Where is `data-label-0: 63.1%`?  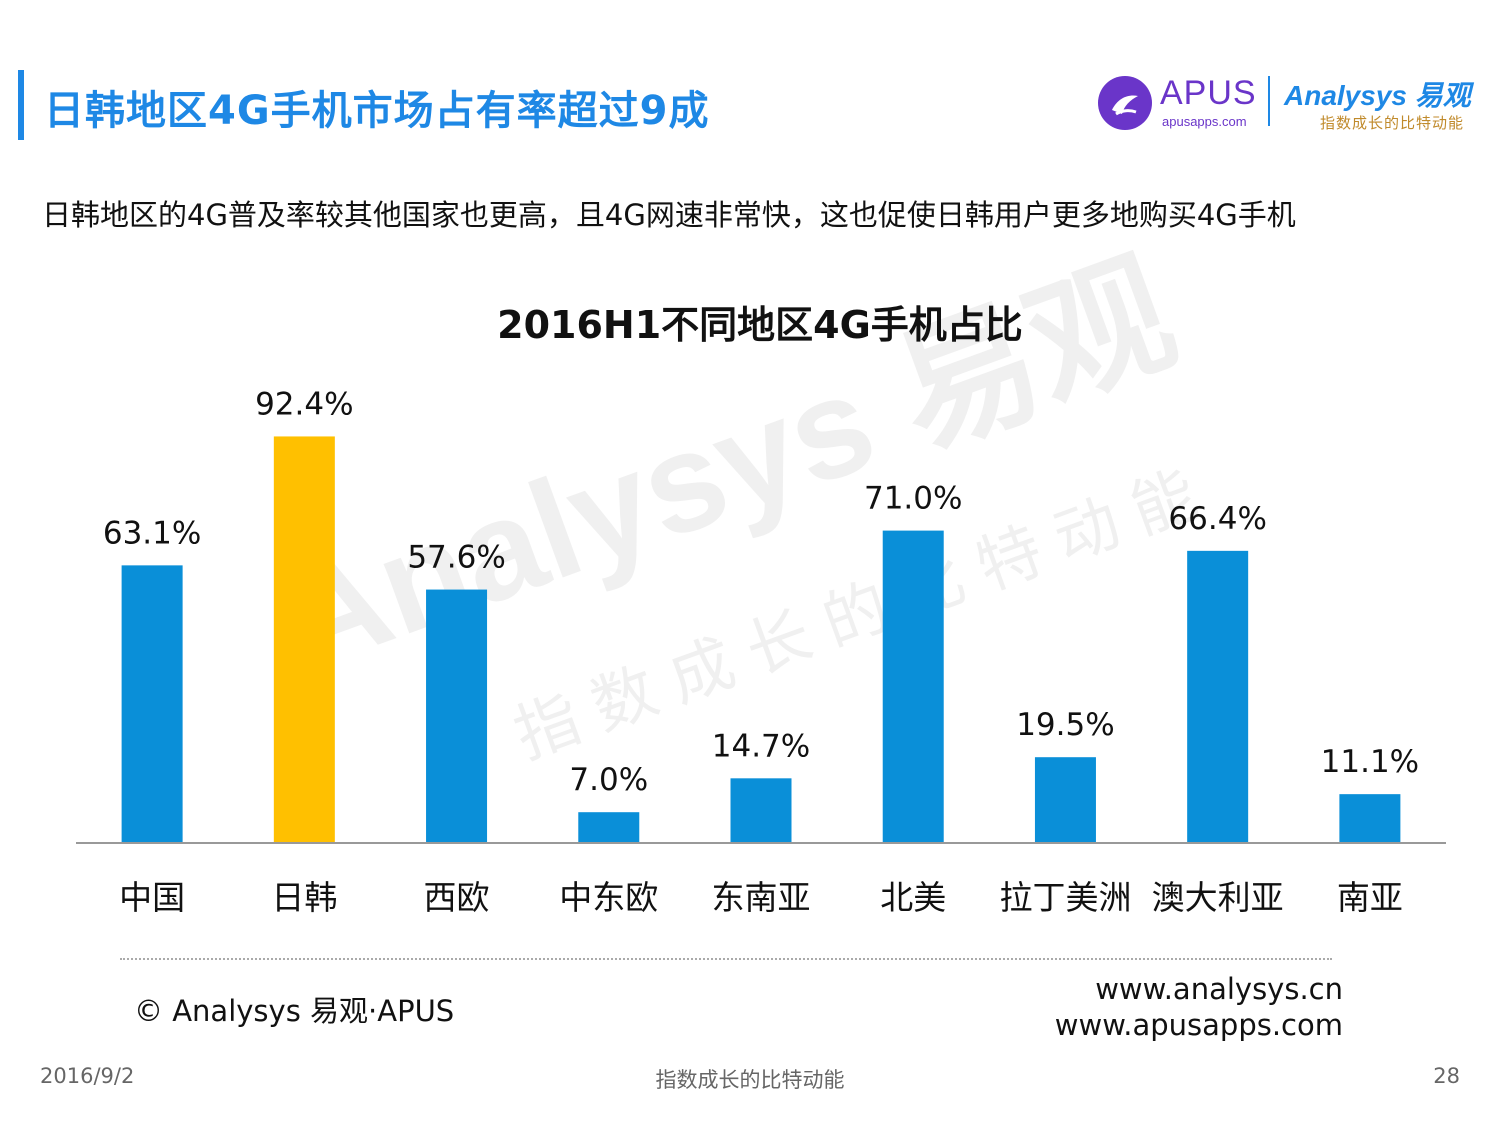
data-label-0: 63.1% is located at coordinates (152, 533).